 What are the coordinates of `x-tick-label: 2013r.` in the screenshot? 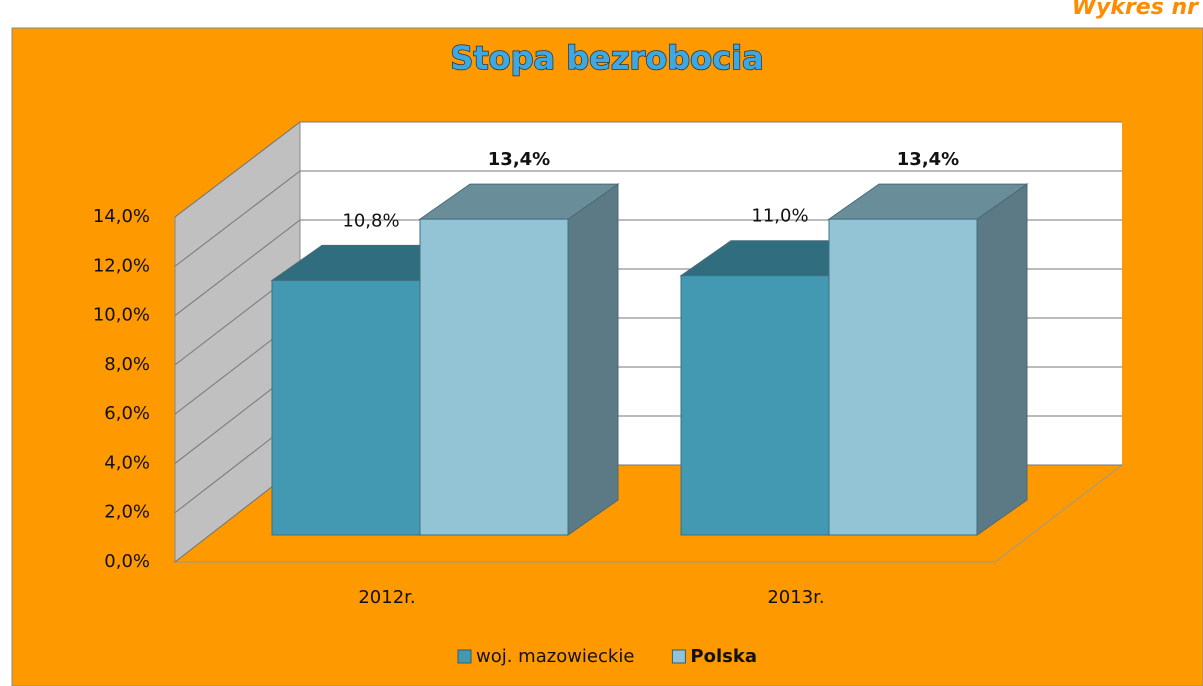 It's located at (795, 597).